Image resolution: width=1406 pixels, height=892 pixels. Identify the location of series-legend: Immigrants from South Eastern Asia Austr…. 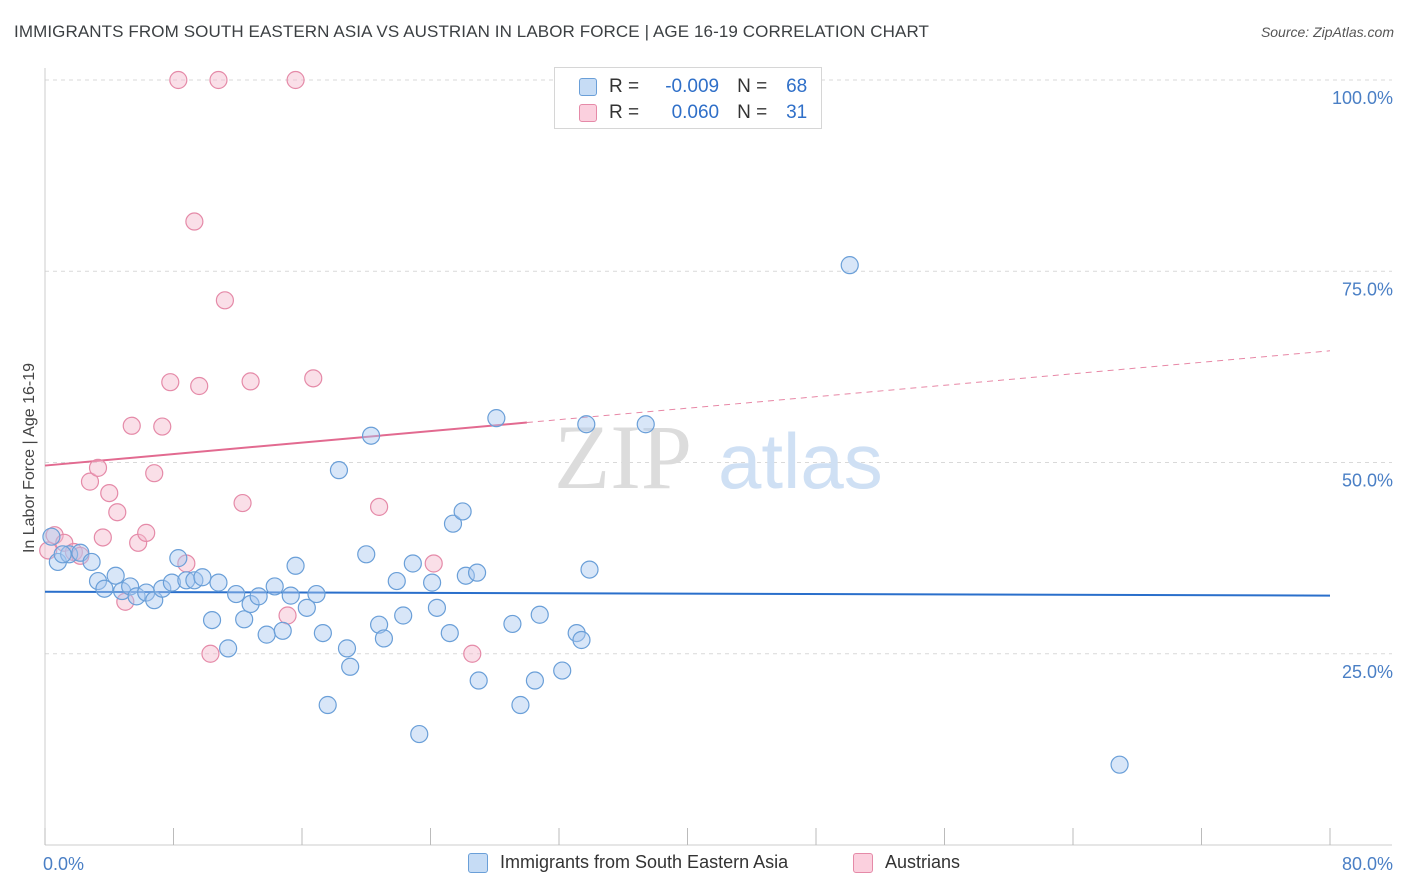
(703, 865).